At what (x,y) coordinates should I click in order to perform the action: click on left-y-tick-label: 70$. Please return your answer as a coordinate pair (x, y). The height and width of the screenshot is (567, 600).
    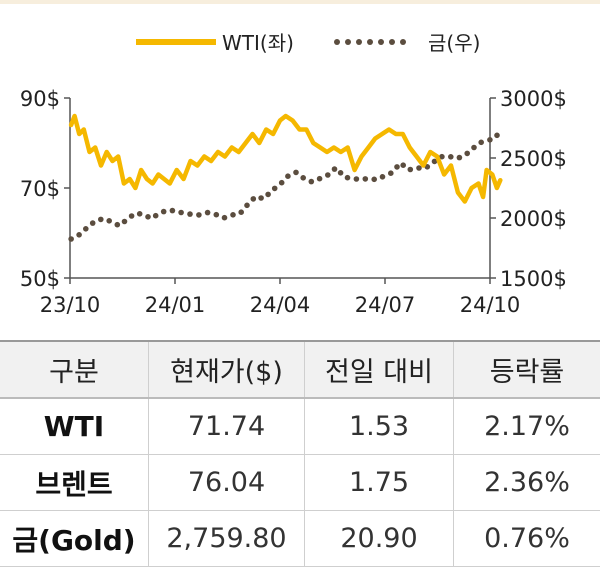
    Looking at the image, I should click on (40, 189).